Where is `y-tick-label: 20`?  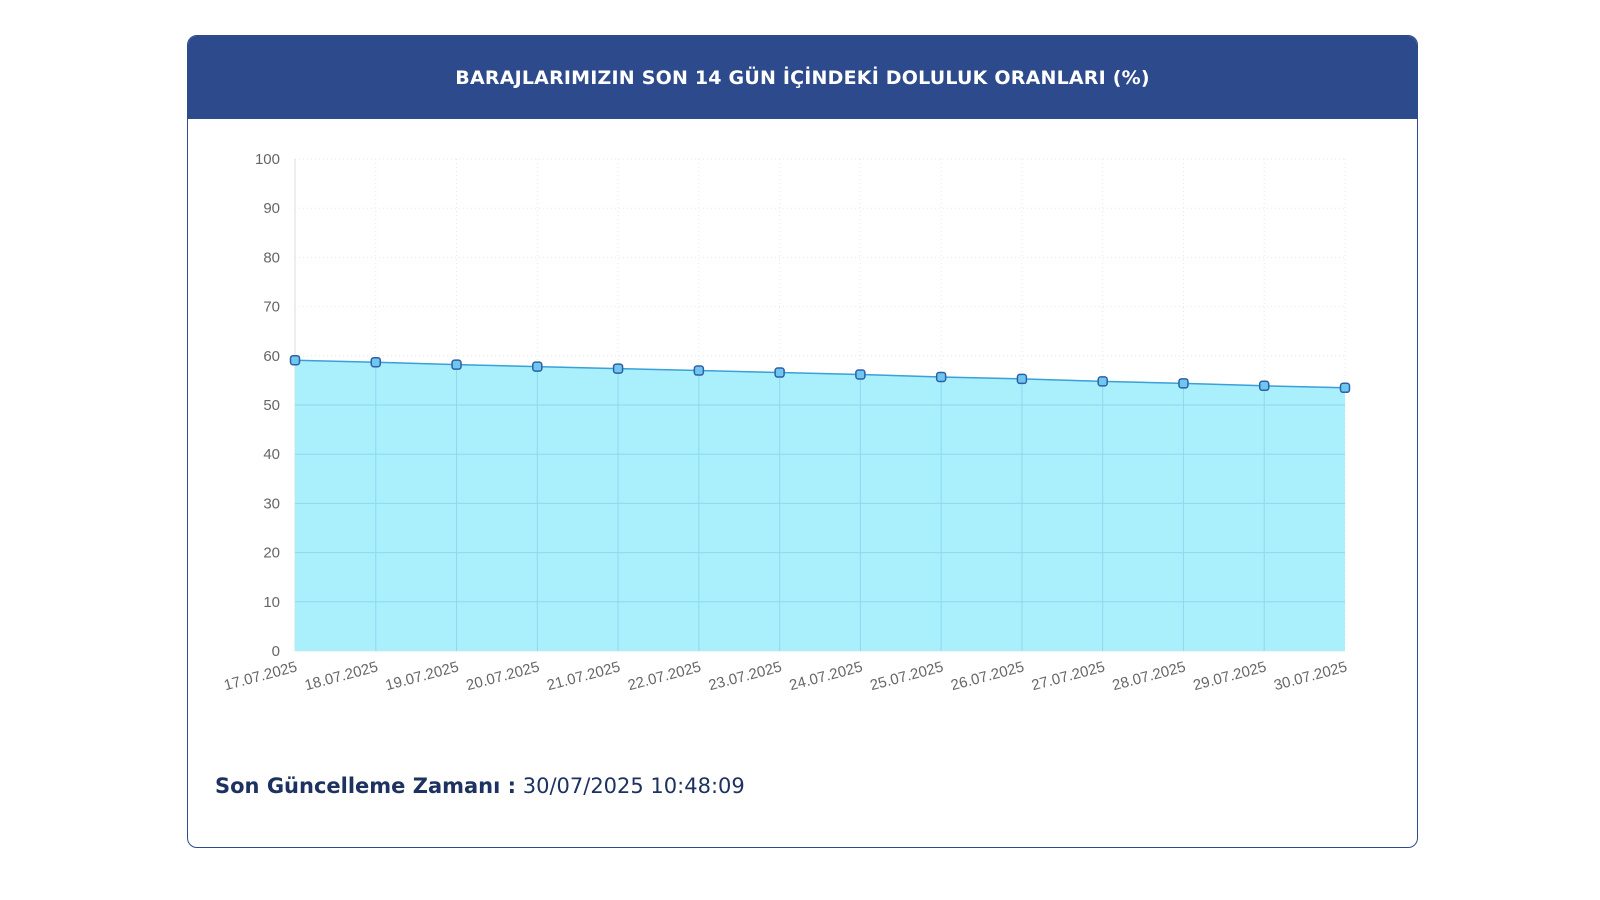 y-tick-label: 20 is located at coordinates (271, 553).